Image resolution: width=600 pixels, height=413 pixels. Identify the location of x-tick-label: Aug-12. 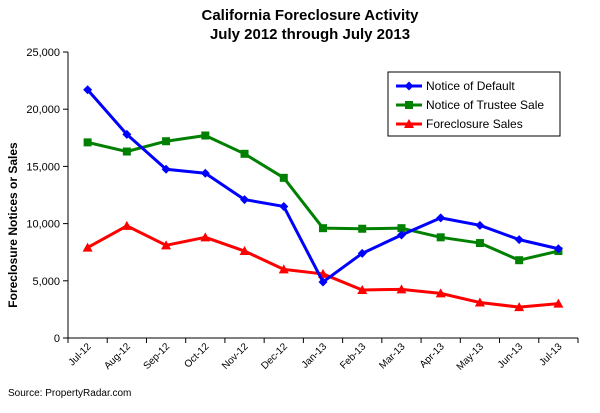
(117, 356).